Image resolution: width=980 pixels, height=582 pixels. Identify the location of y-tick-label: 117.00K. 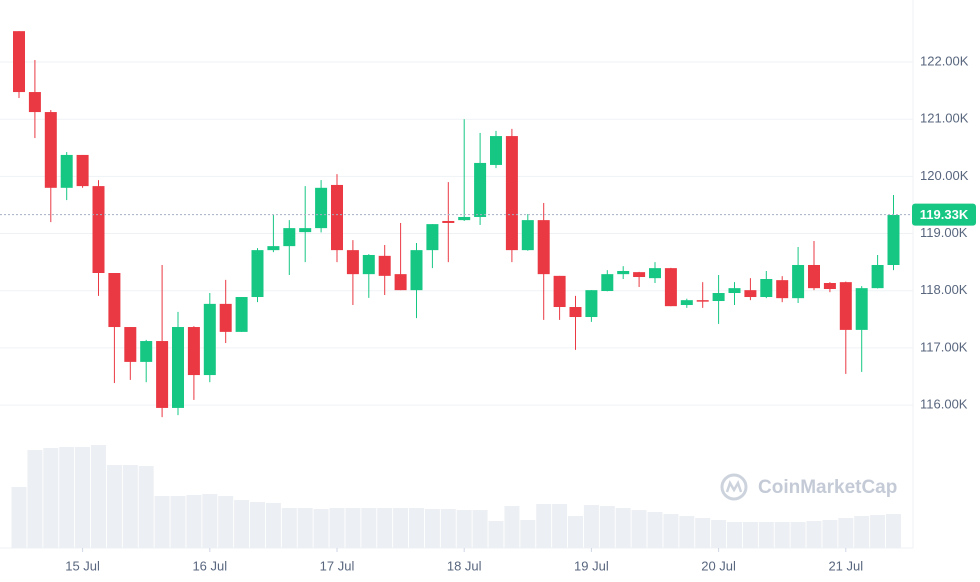
(944, 346).